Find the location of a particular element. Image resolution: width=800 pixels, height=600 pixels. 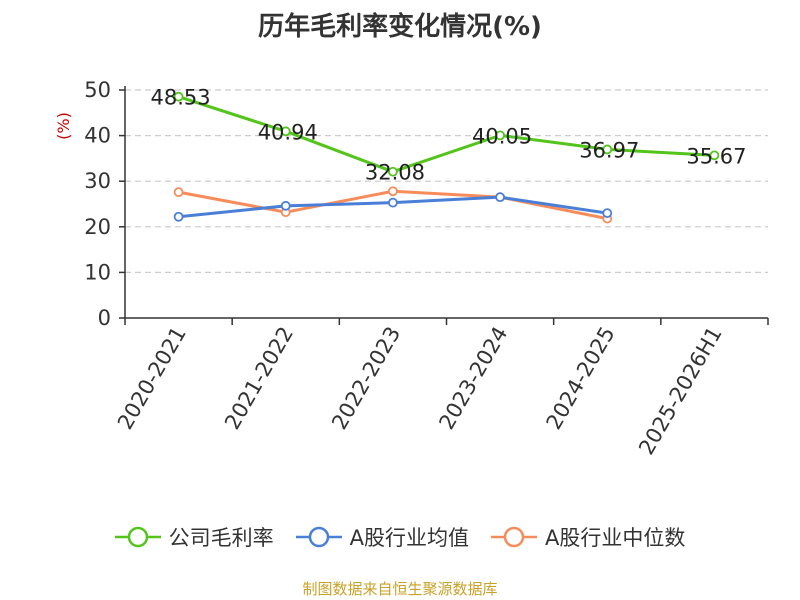

data-label: 36.97 is located at coordinates (609, 150).